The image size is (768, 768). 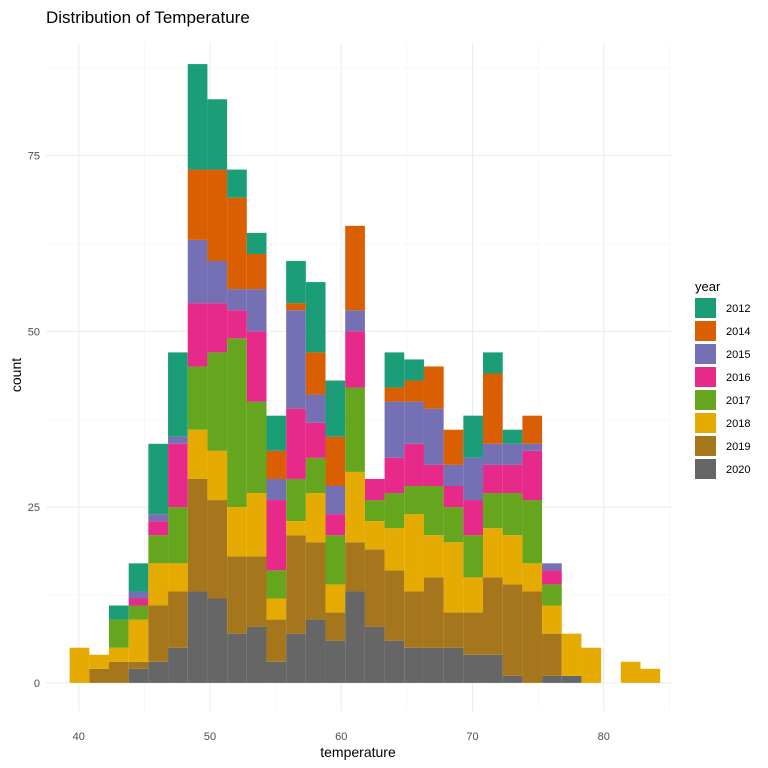 What do you see at coordinates (738, 378) in the screenshot?
I see `legend-label-2016: 2016` at bounding box center [738, 378].